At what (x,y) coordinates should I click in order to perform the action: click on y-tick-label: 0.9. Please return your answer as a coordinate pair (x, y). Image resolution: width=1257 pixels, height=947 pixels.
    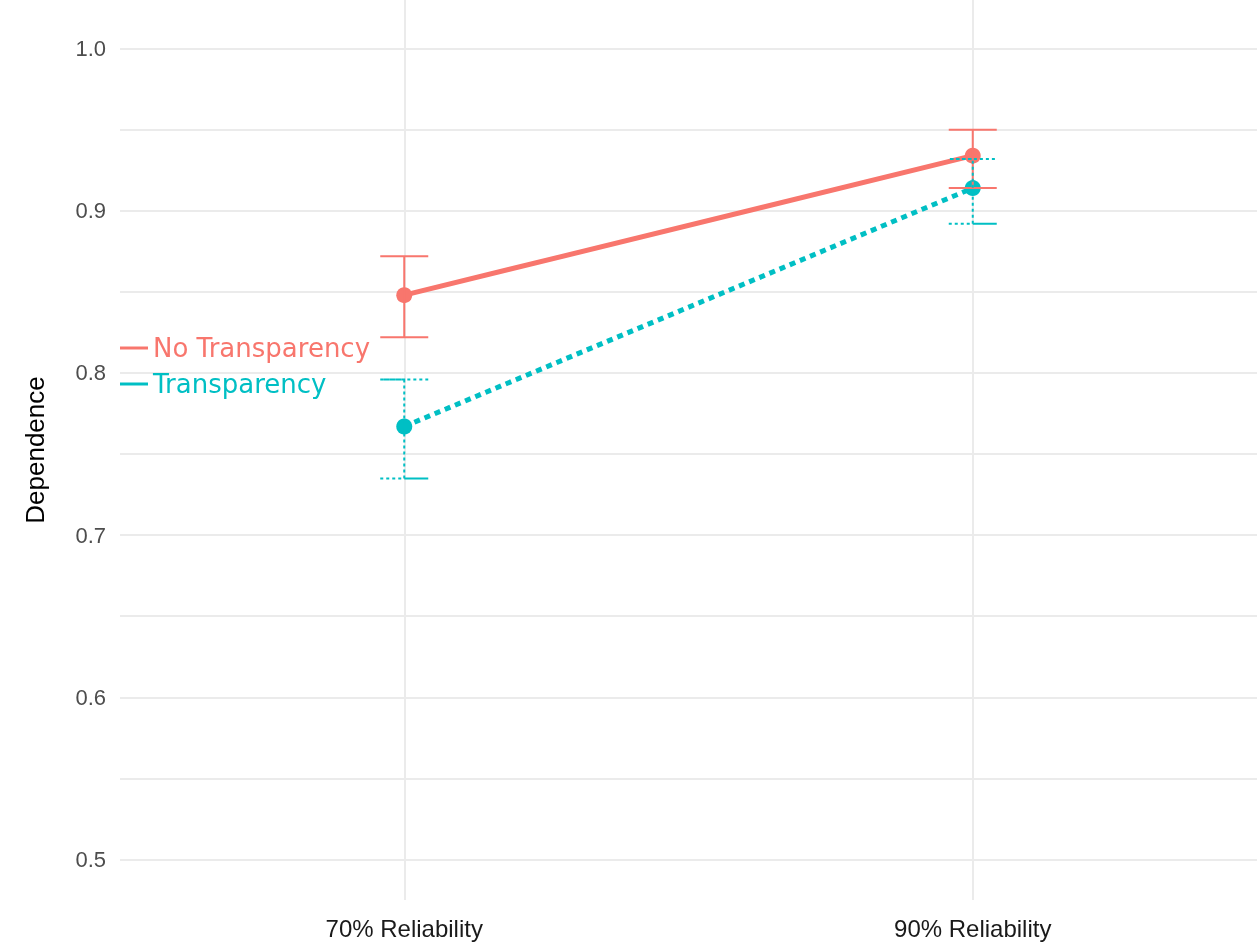
    Looking at the image, I should click on (90, 211).